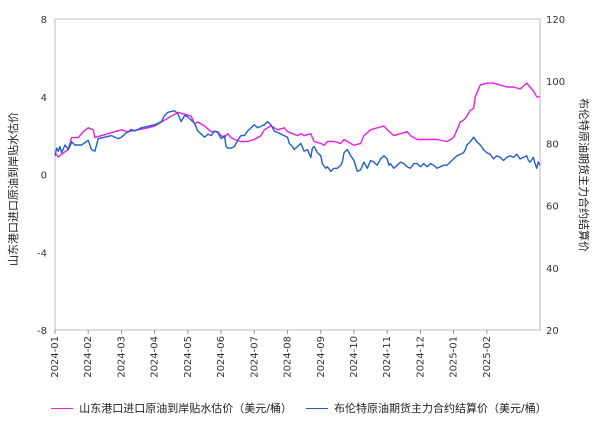 This screenshot has height=435, width=598. Describe the element at coordinates (552, 207) in the screenshot. I see `right-tick-label: 60` at that location.